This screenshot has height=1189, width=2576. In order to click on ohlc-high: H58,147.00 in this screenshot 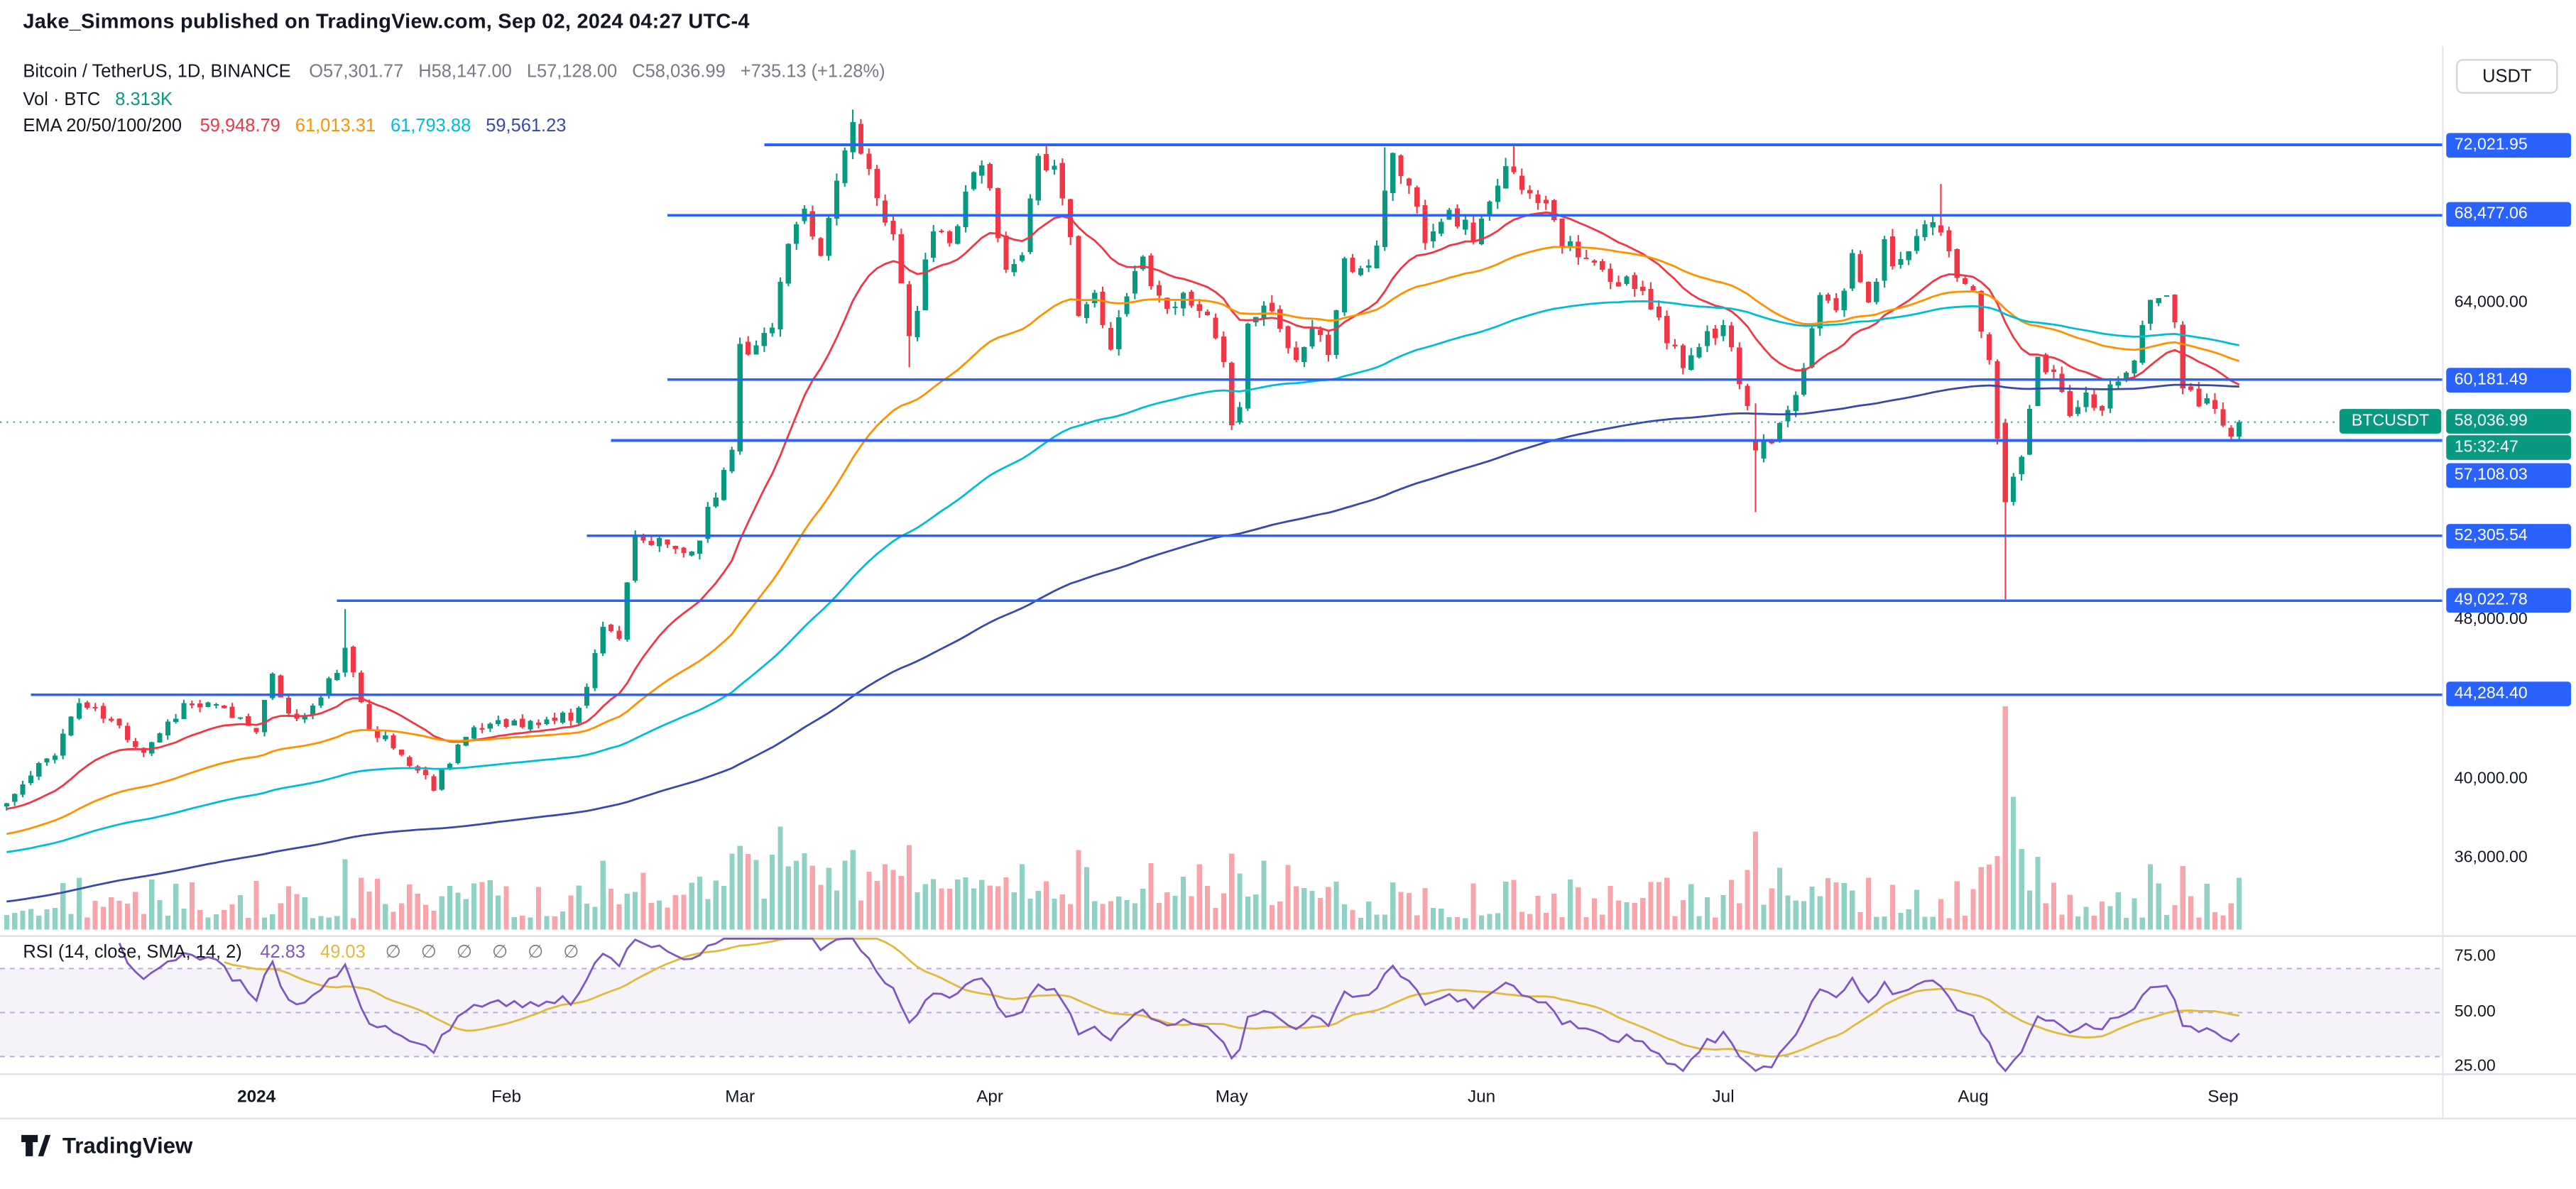, I will do `click(465, 72)`.